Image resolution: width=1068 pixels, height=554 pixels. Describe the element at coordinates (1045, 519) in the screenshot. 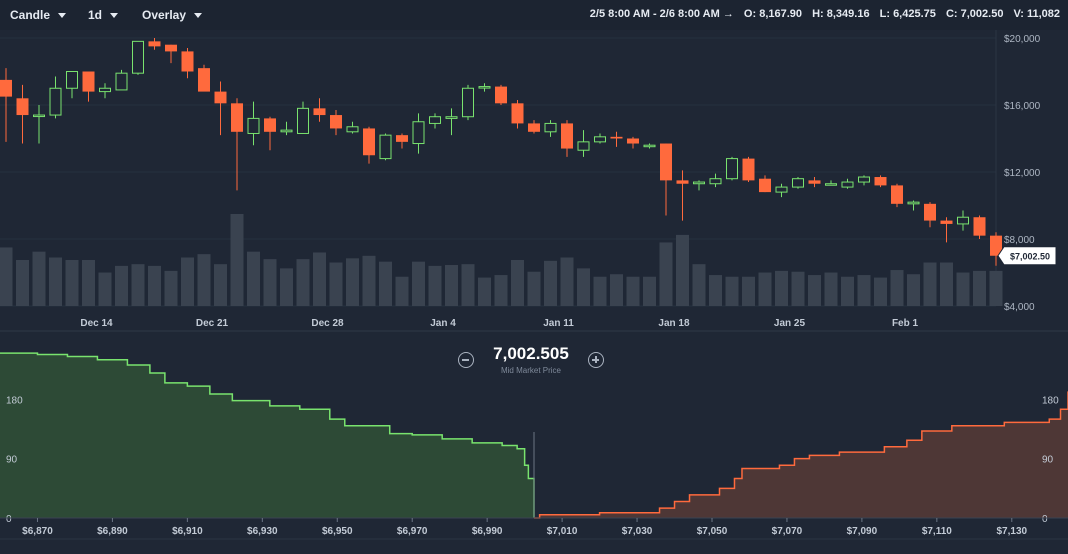

I see `y-tick-label-right: 0` at that location.